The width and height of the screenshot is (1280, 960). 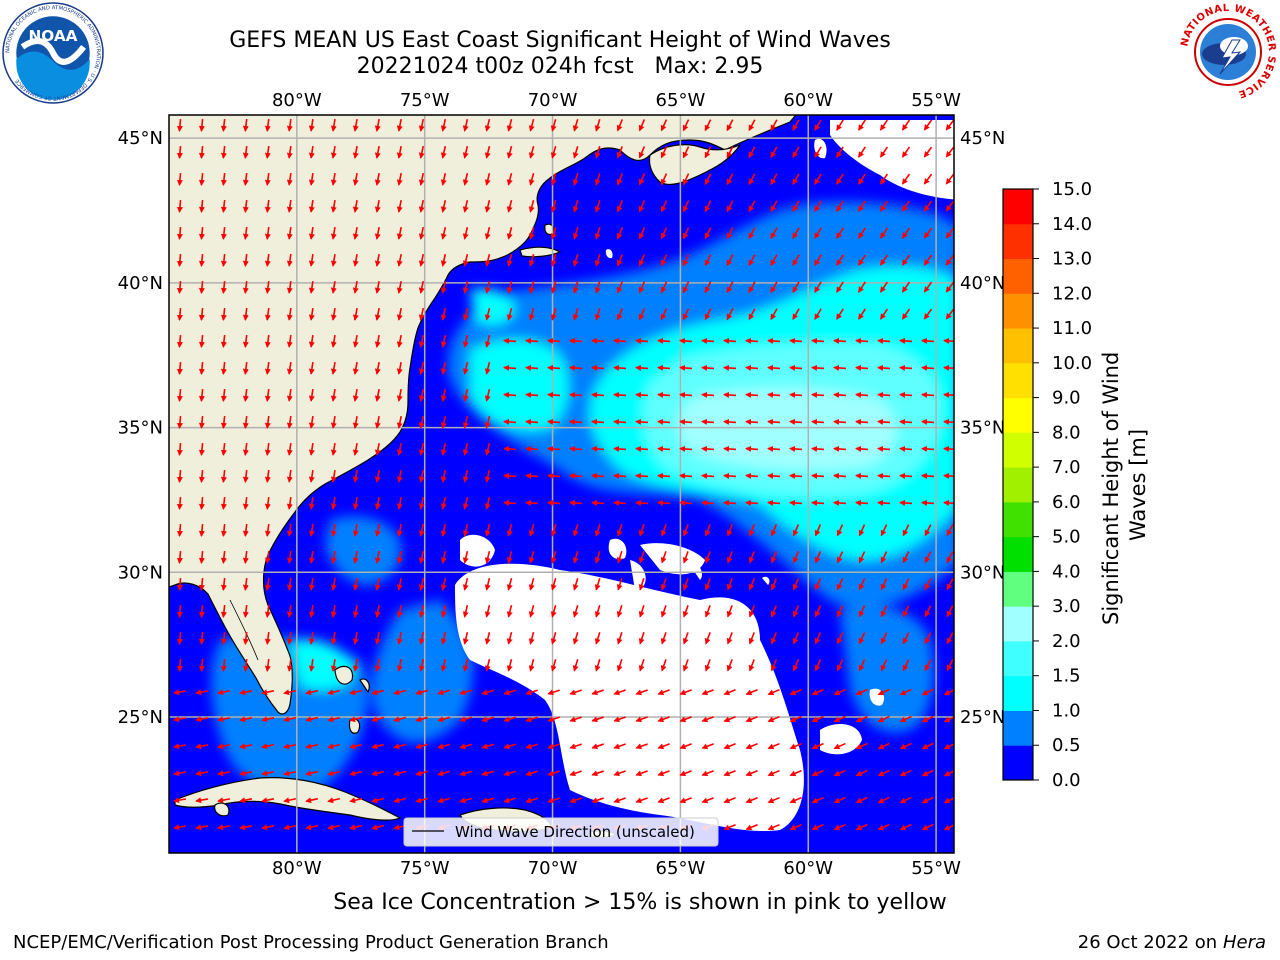 What do you see at coordinates (553, 868) in the screenshot?
I see `lon-label-bottom: 70°W` at bounding box center [553, 868].